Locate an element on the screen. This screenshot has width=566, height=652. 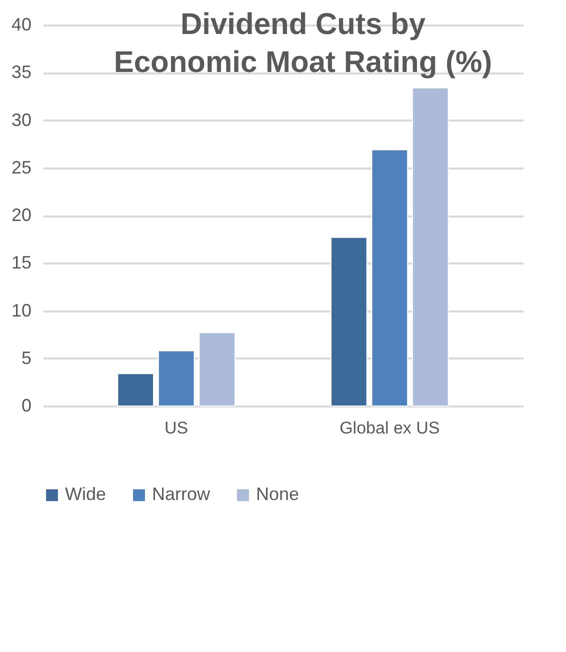
y-tick-label: 10 is located at coordinates (21, 310).